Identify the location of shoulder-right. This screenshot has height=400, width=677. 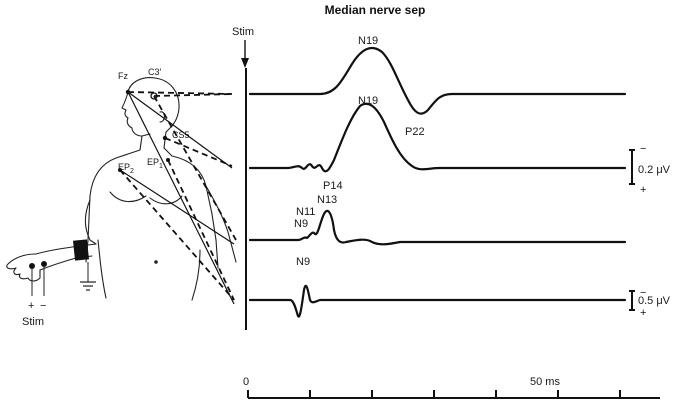
(195, 212).